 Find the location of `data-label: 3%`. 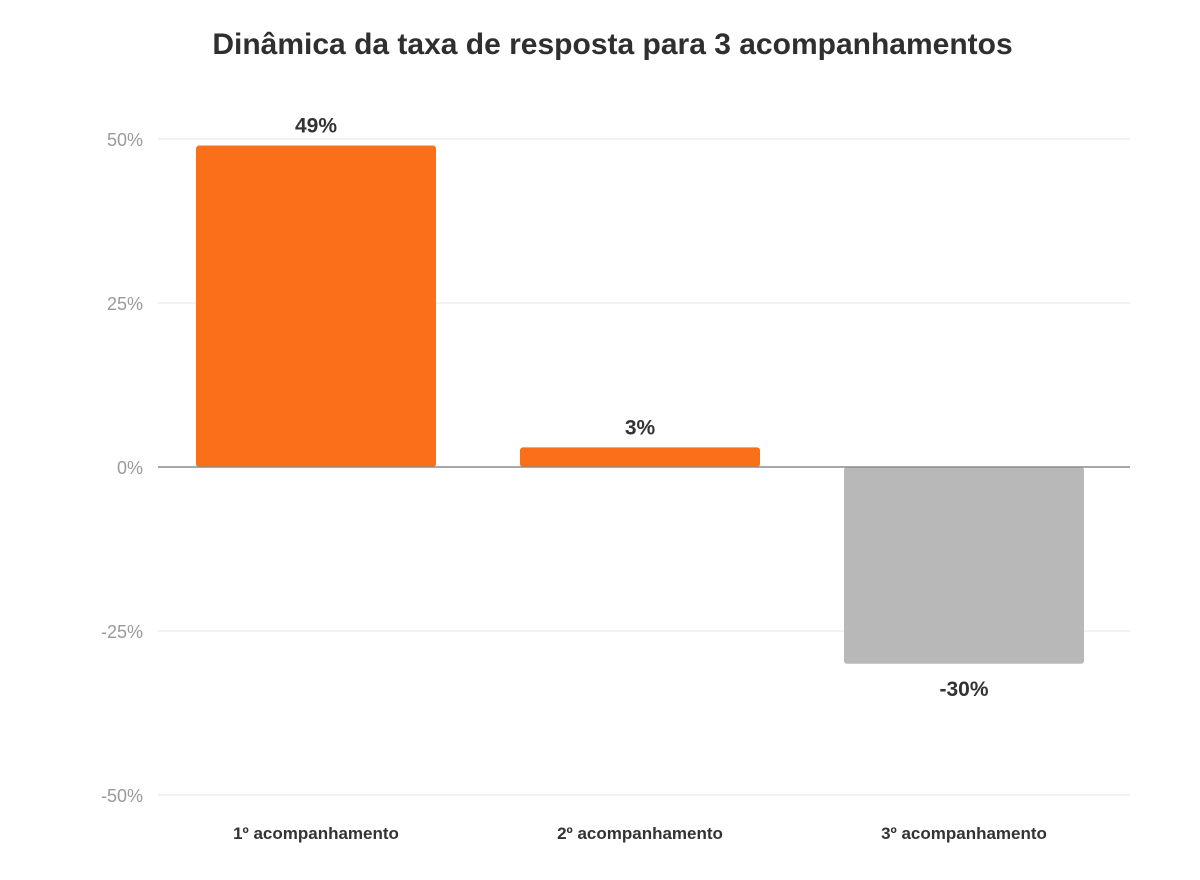

data-label: 3% is located at coordinates (640, 427).